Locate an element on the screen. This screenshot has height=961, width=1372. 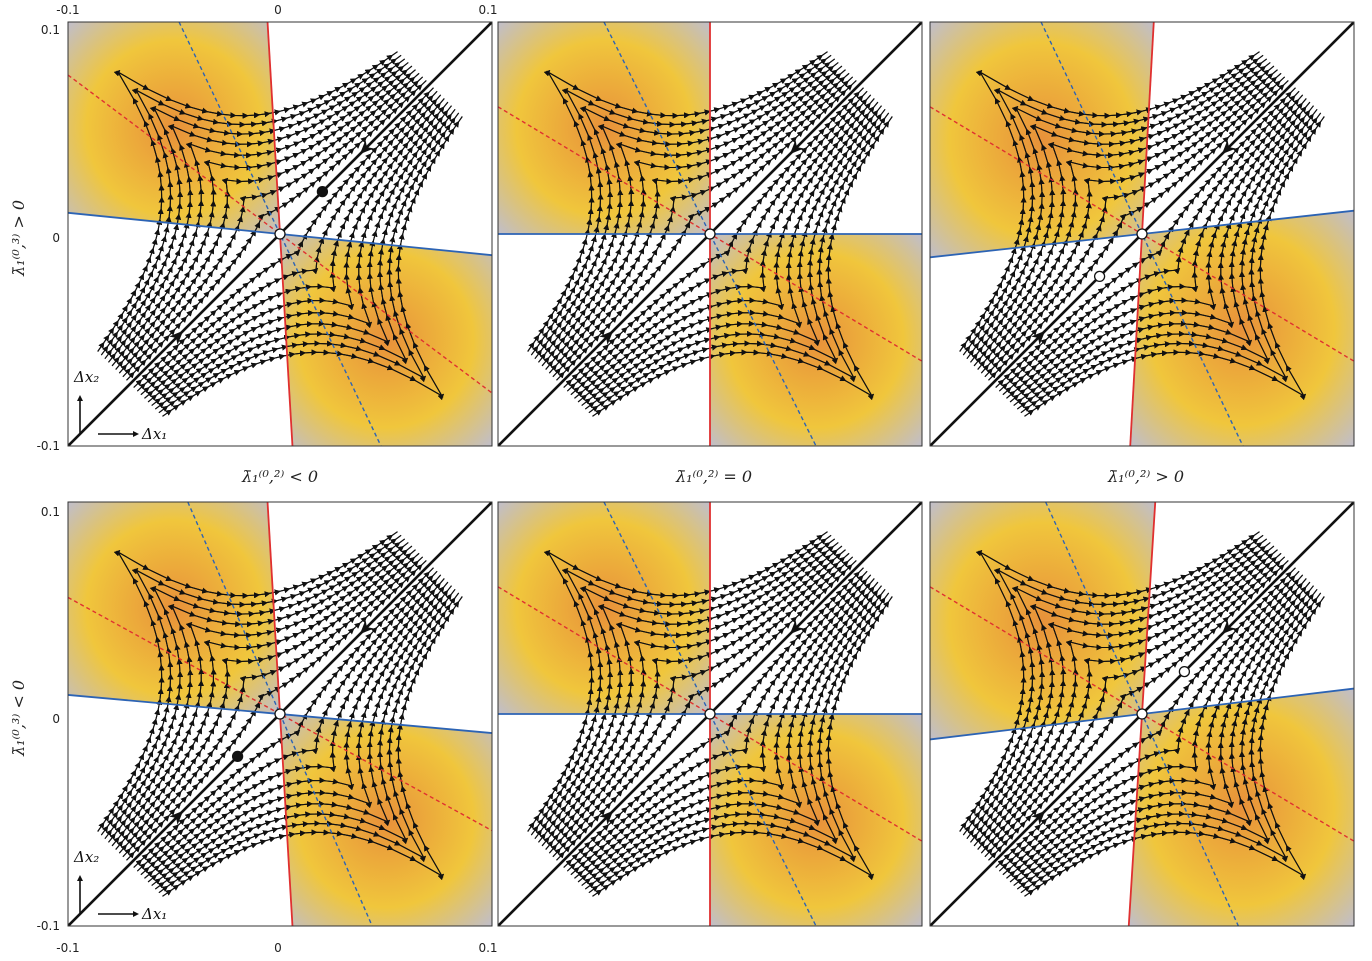
tick-left-top-r1: 0.1 is located at coordinates (50, 512).